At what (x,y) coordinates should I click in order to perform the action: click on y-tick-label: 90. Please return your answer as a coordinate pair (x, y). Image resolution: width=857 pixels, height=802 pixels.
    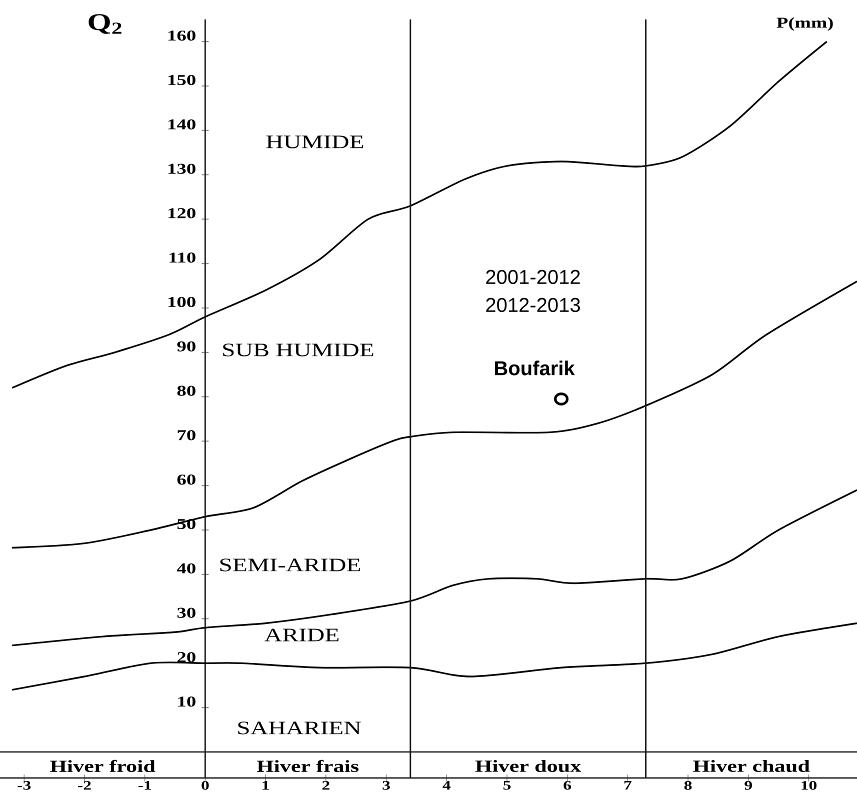
    Looking at the image, I should click on (186, 346).